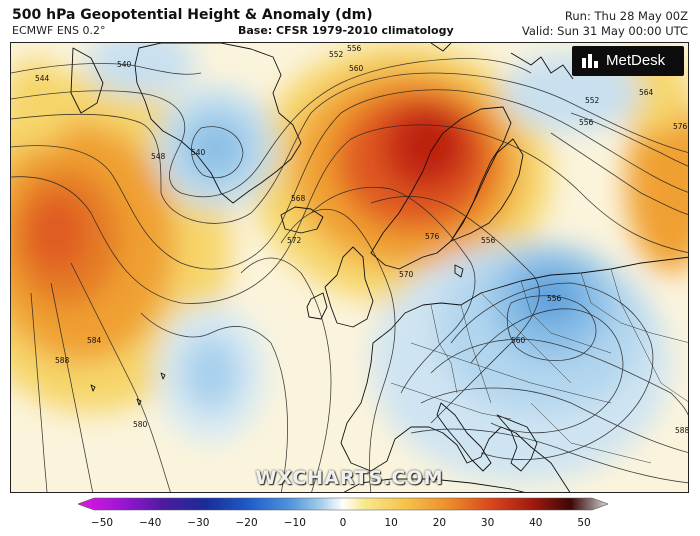 The image size is (700, 536). What do you see at coordinates (487, 523) in the screenshot?
I see `color-scale-tick-label: 30` at bounding box center [487, 523].